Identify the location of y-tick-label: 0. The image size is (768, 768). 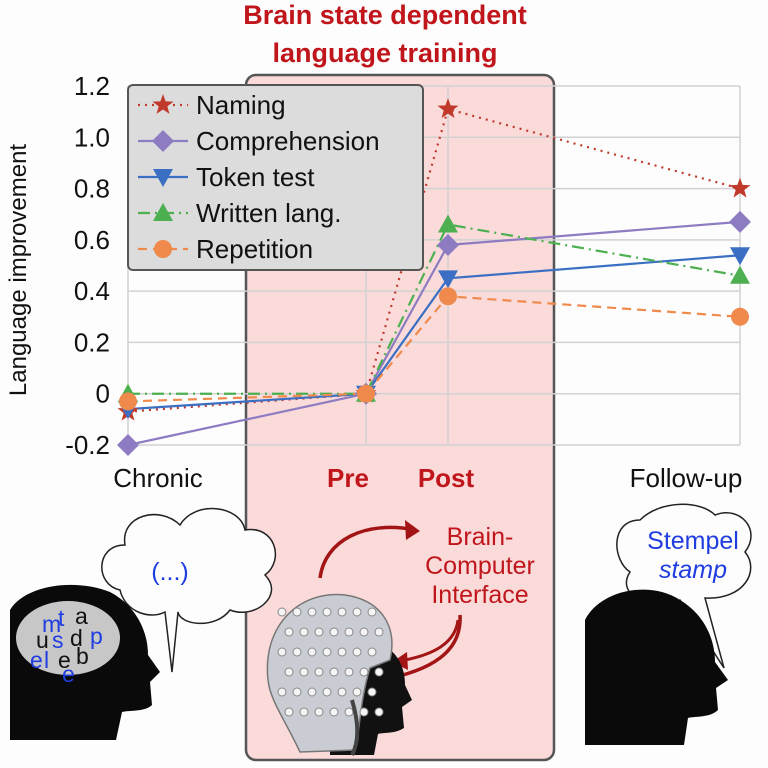
(103, 394).